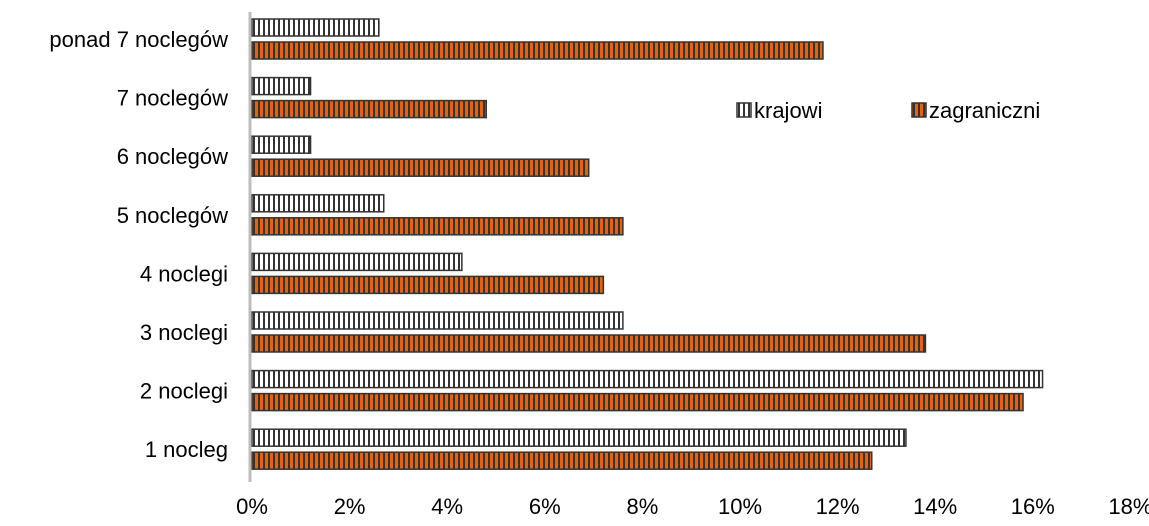 Image resolution: width=1149 pixels, height=526 pixels. I want to click on category-label: 2 noclegi, so click(184, 391).